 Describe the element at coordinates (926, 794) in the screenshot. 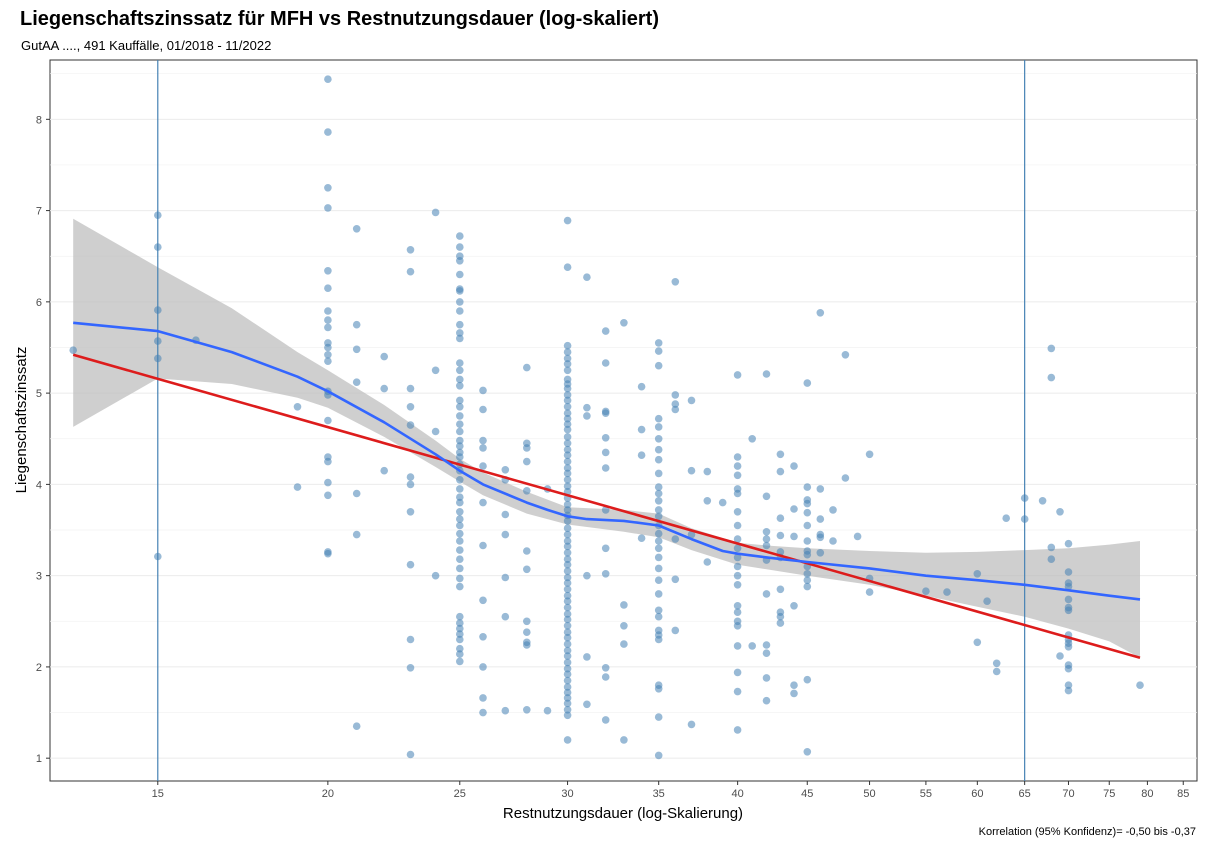

I see `x-tick-label: 55` at that location.